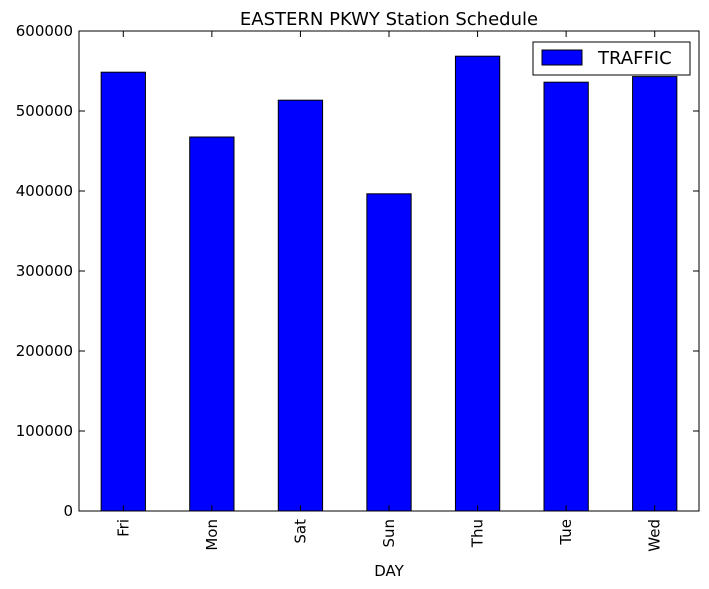  I want to click on y-tick-label-200000: 200000, so click(44, 351).